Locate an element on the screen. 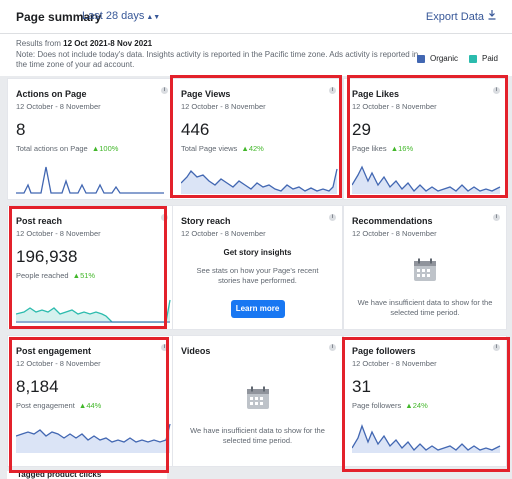 The height and width of the screenshot is (479, 512). trend-up-badge: ▲42% is located at coordinates (252, 148).